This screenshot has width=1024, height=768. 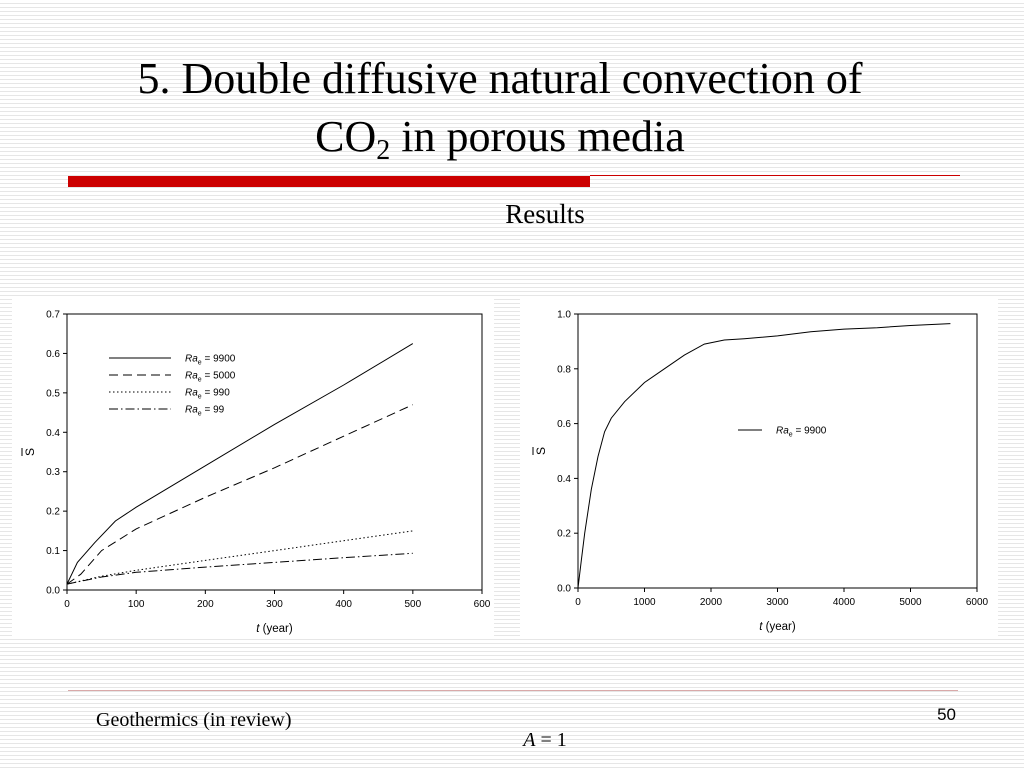 I want to click on x-tick-label: 3000, so click(x=777, y=602).